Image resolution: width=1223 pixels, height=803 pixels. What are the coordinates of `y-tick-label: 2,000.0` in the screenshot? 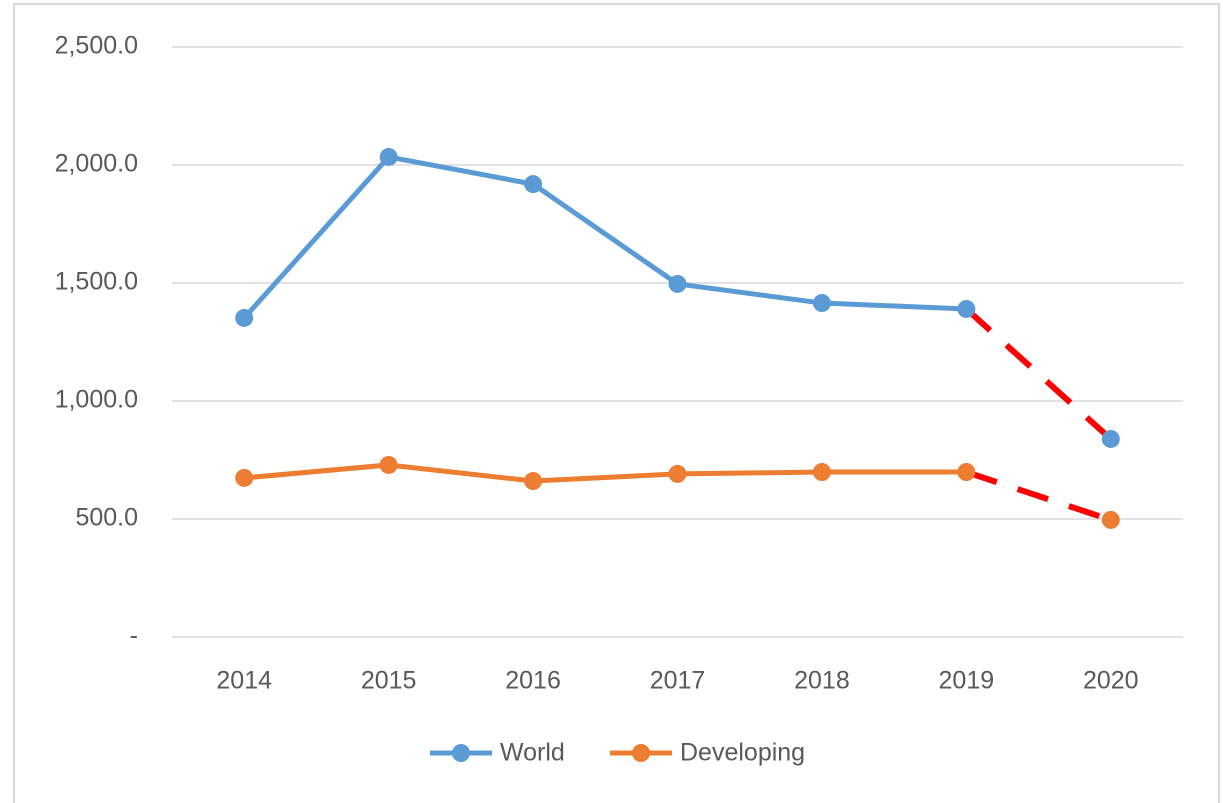 It's located at (96, 164).